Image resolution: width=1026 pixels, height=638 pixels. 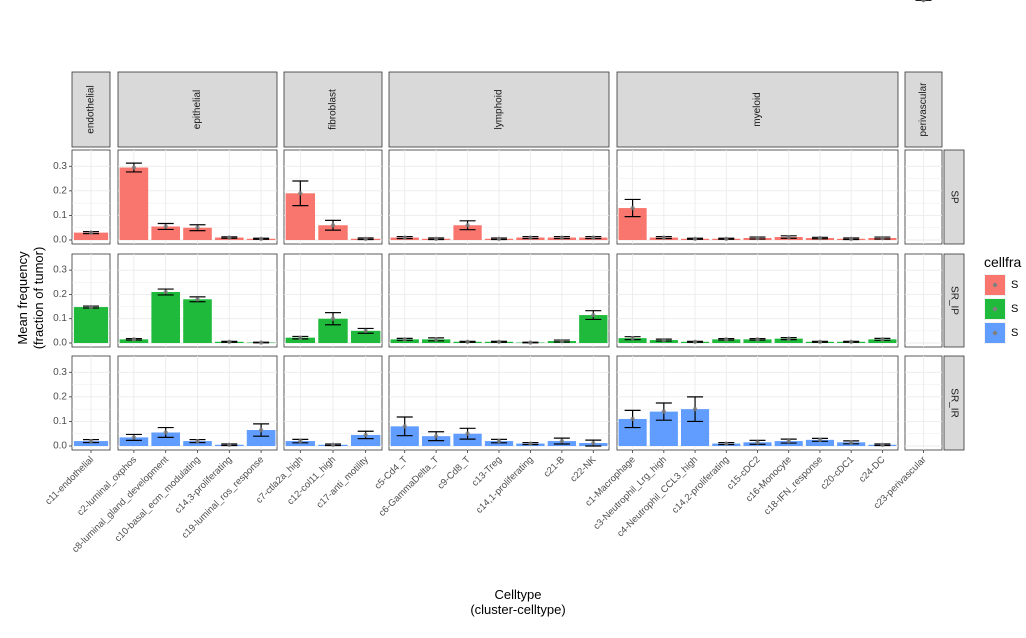 I want to click on point-SR_IR-c4-Neutrophil_CCL3_high, so click(x=695, y=409).